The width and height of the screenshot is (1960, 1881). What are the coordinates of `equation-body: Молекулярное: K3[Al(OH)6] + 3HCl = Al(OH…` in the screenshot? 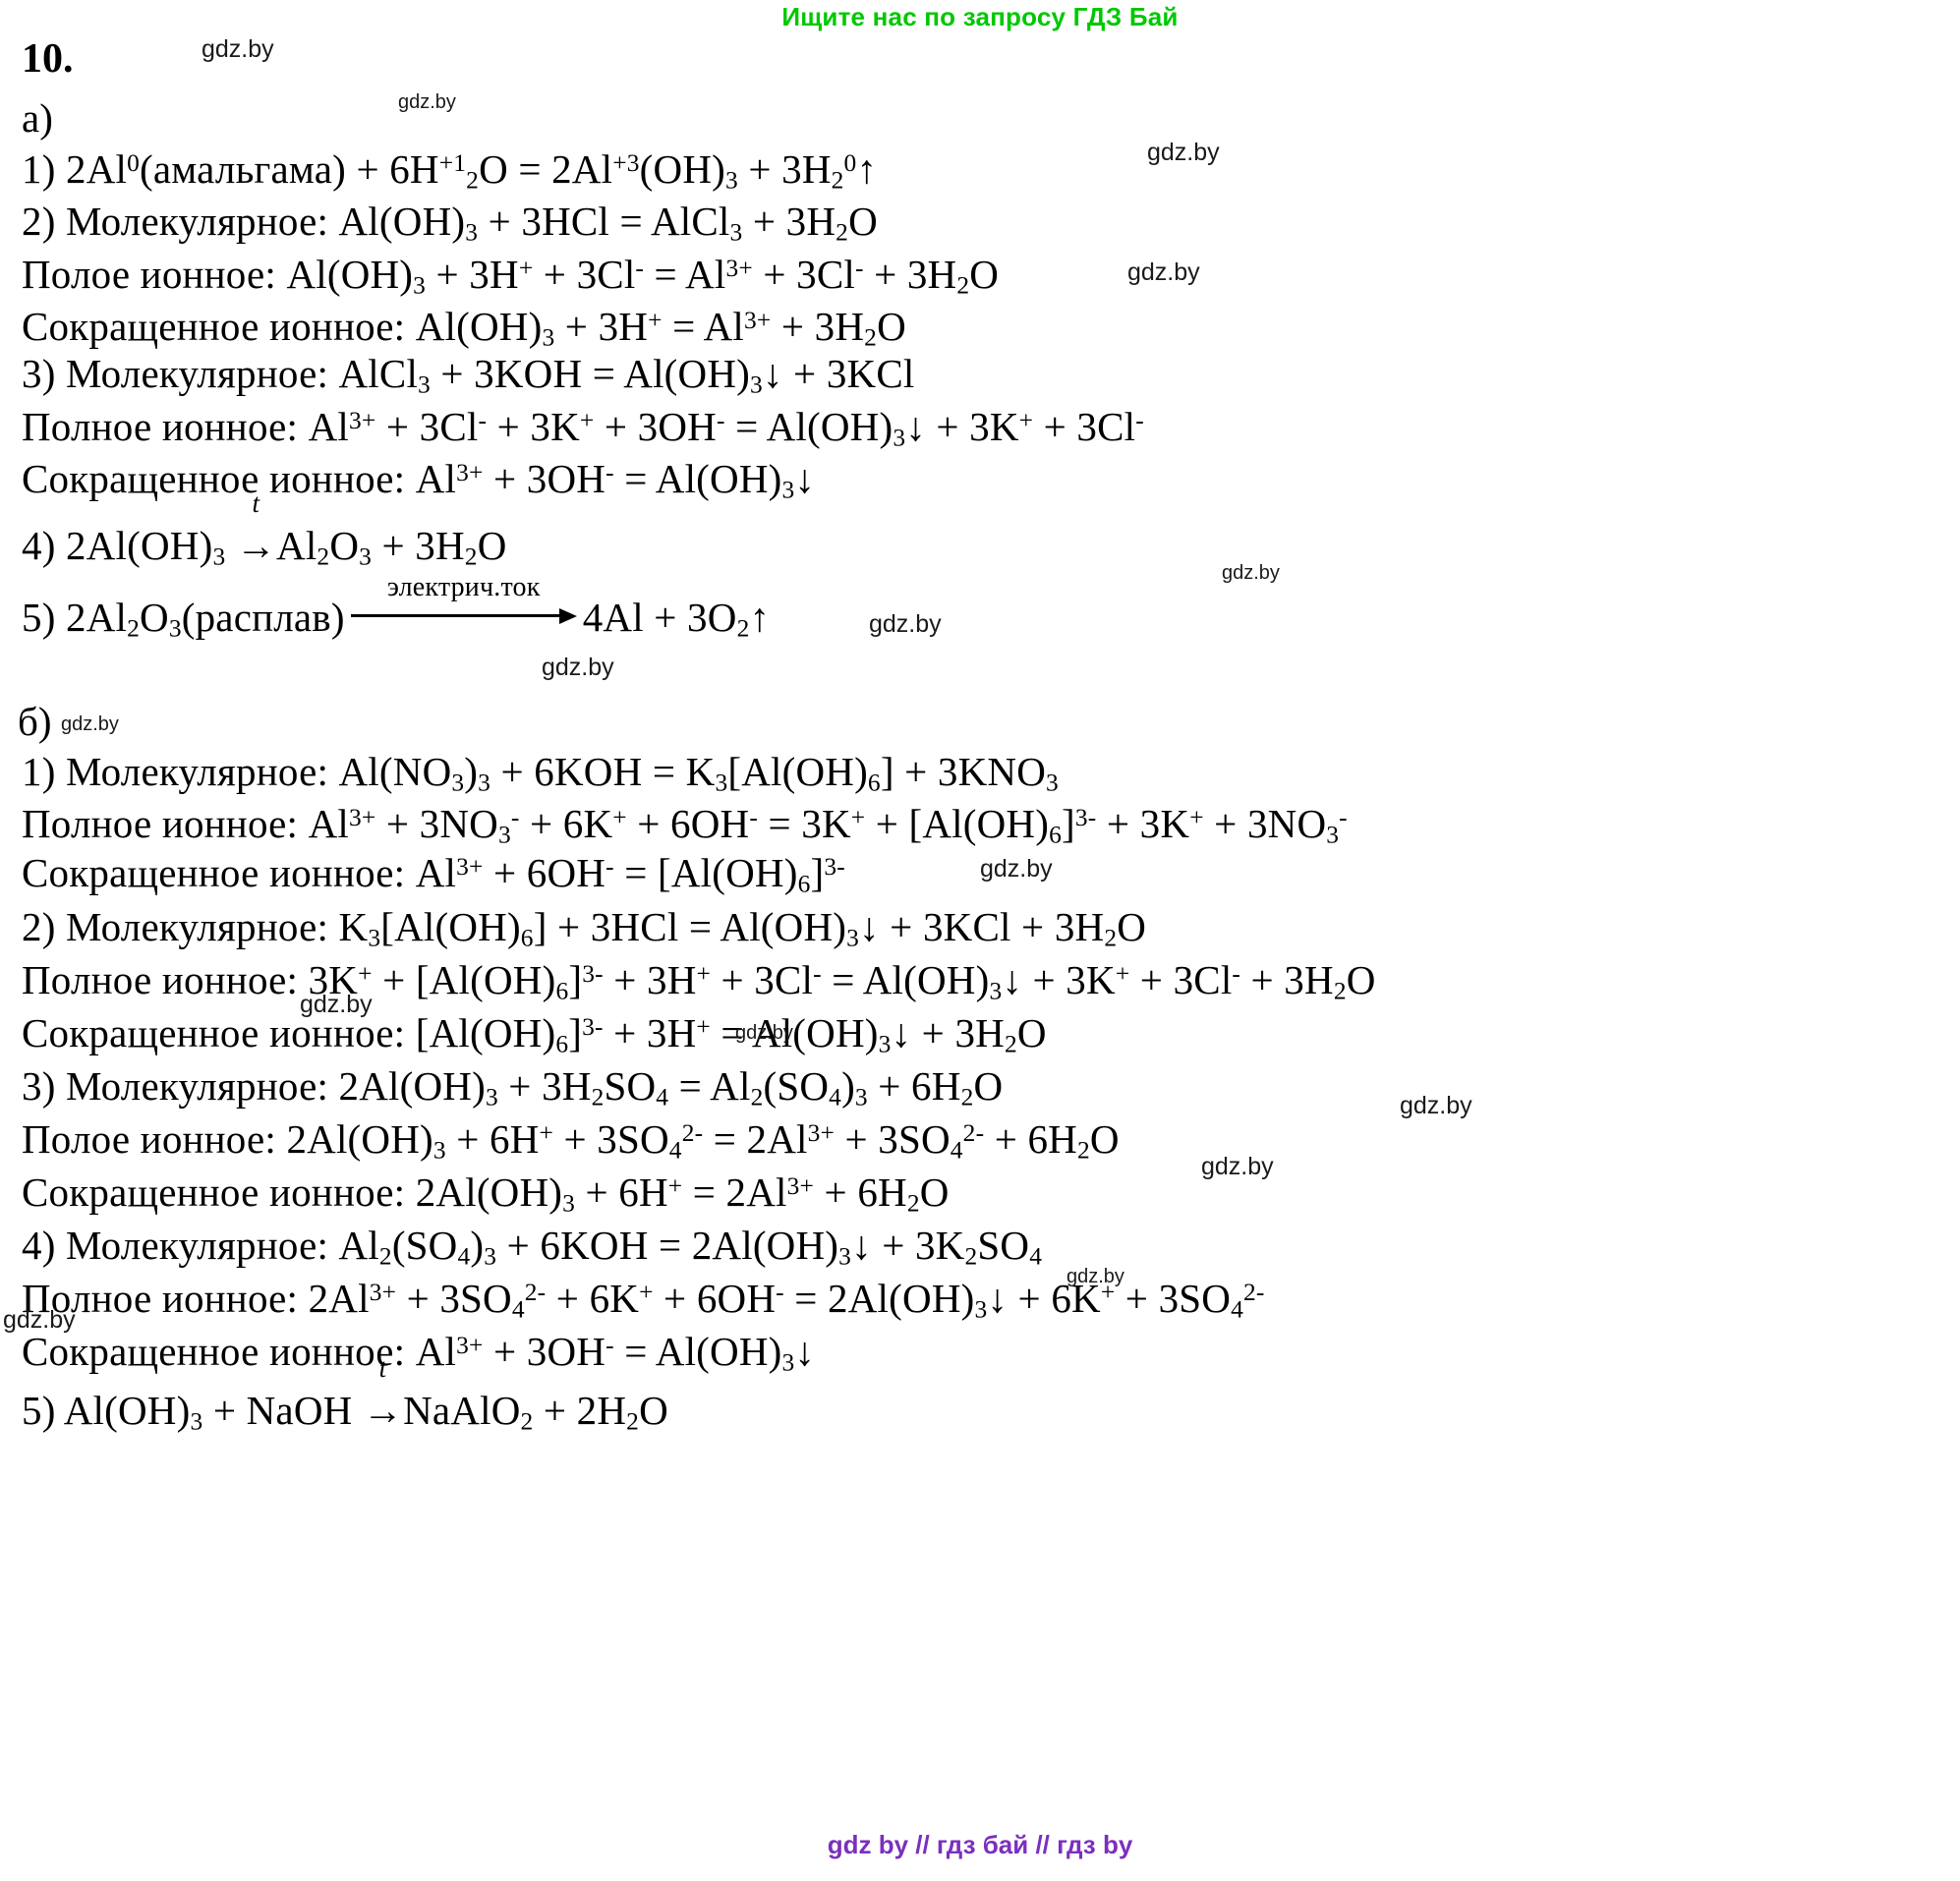 It's located at (607, 928).